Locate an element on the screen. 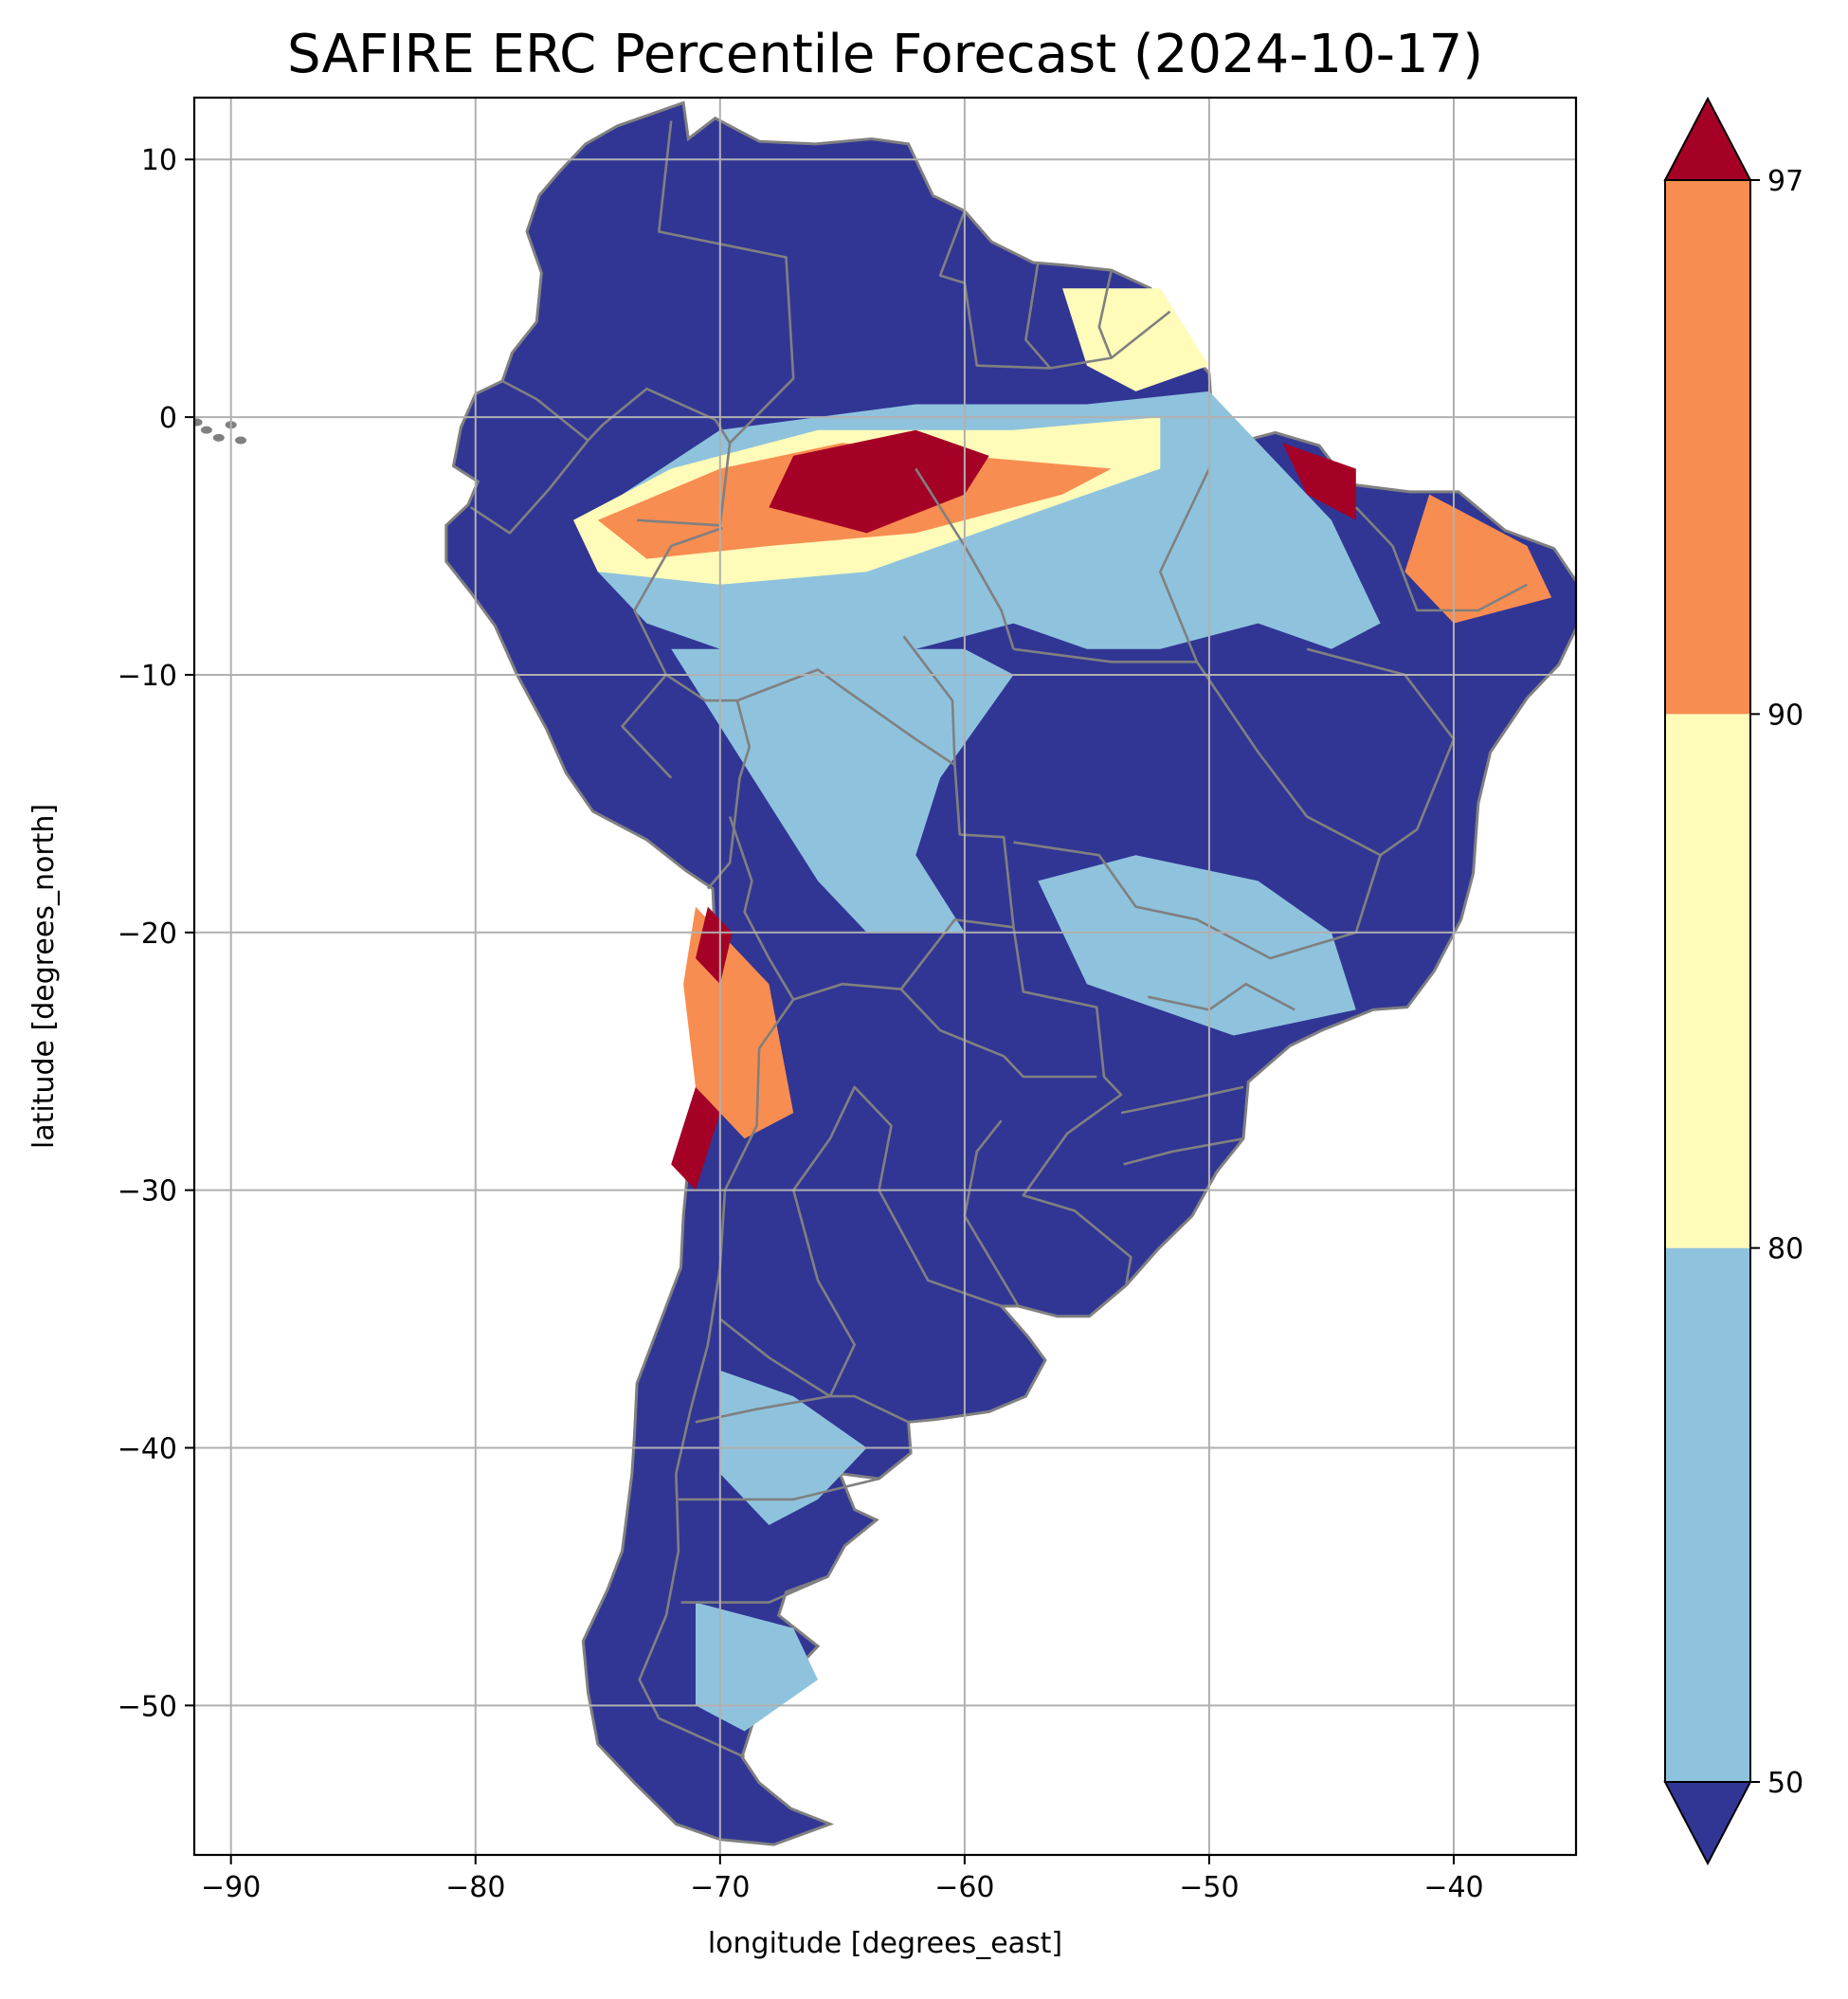 The width and height of the screenshot is (1848, 1999). colorbar-extend-above is located at coordinates (1707, 139).